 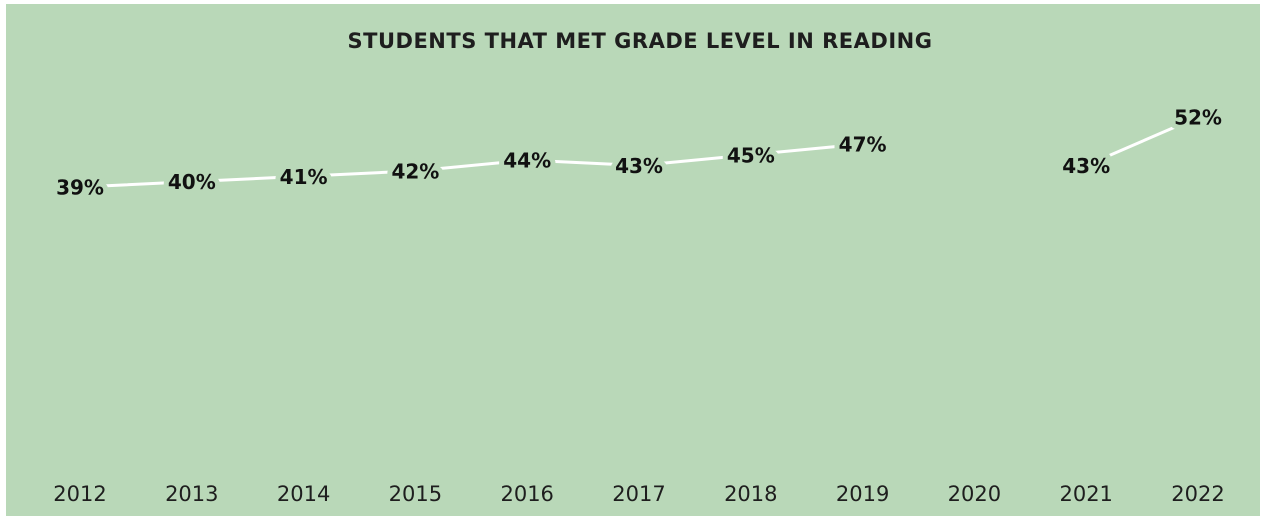 I want to click on x-tick-label: 2020, so click(x=974, y=494).